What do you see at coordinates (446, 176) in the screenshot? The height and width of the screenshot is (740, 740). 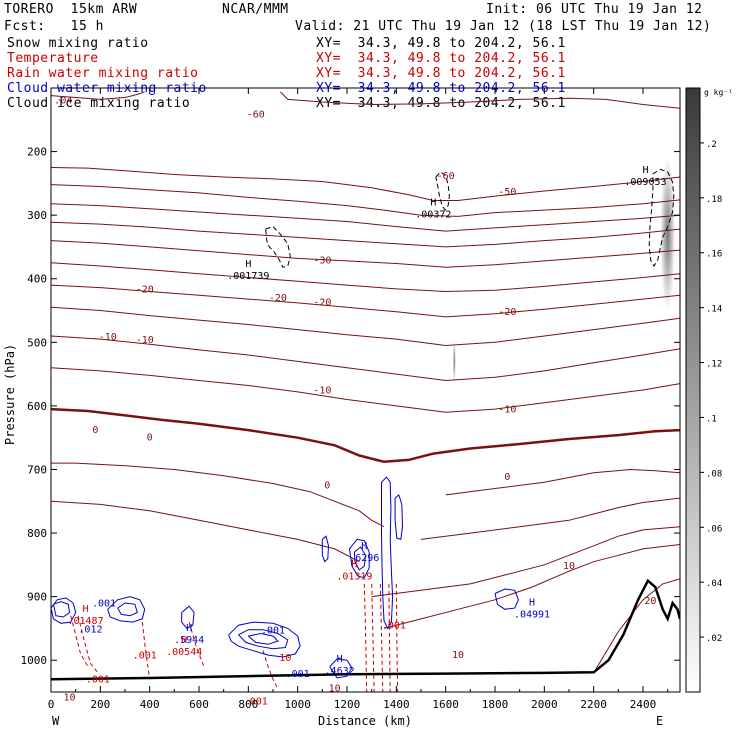 I see `temperature-label-2: -60` at bounding box center [446, 176].